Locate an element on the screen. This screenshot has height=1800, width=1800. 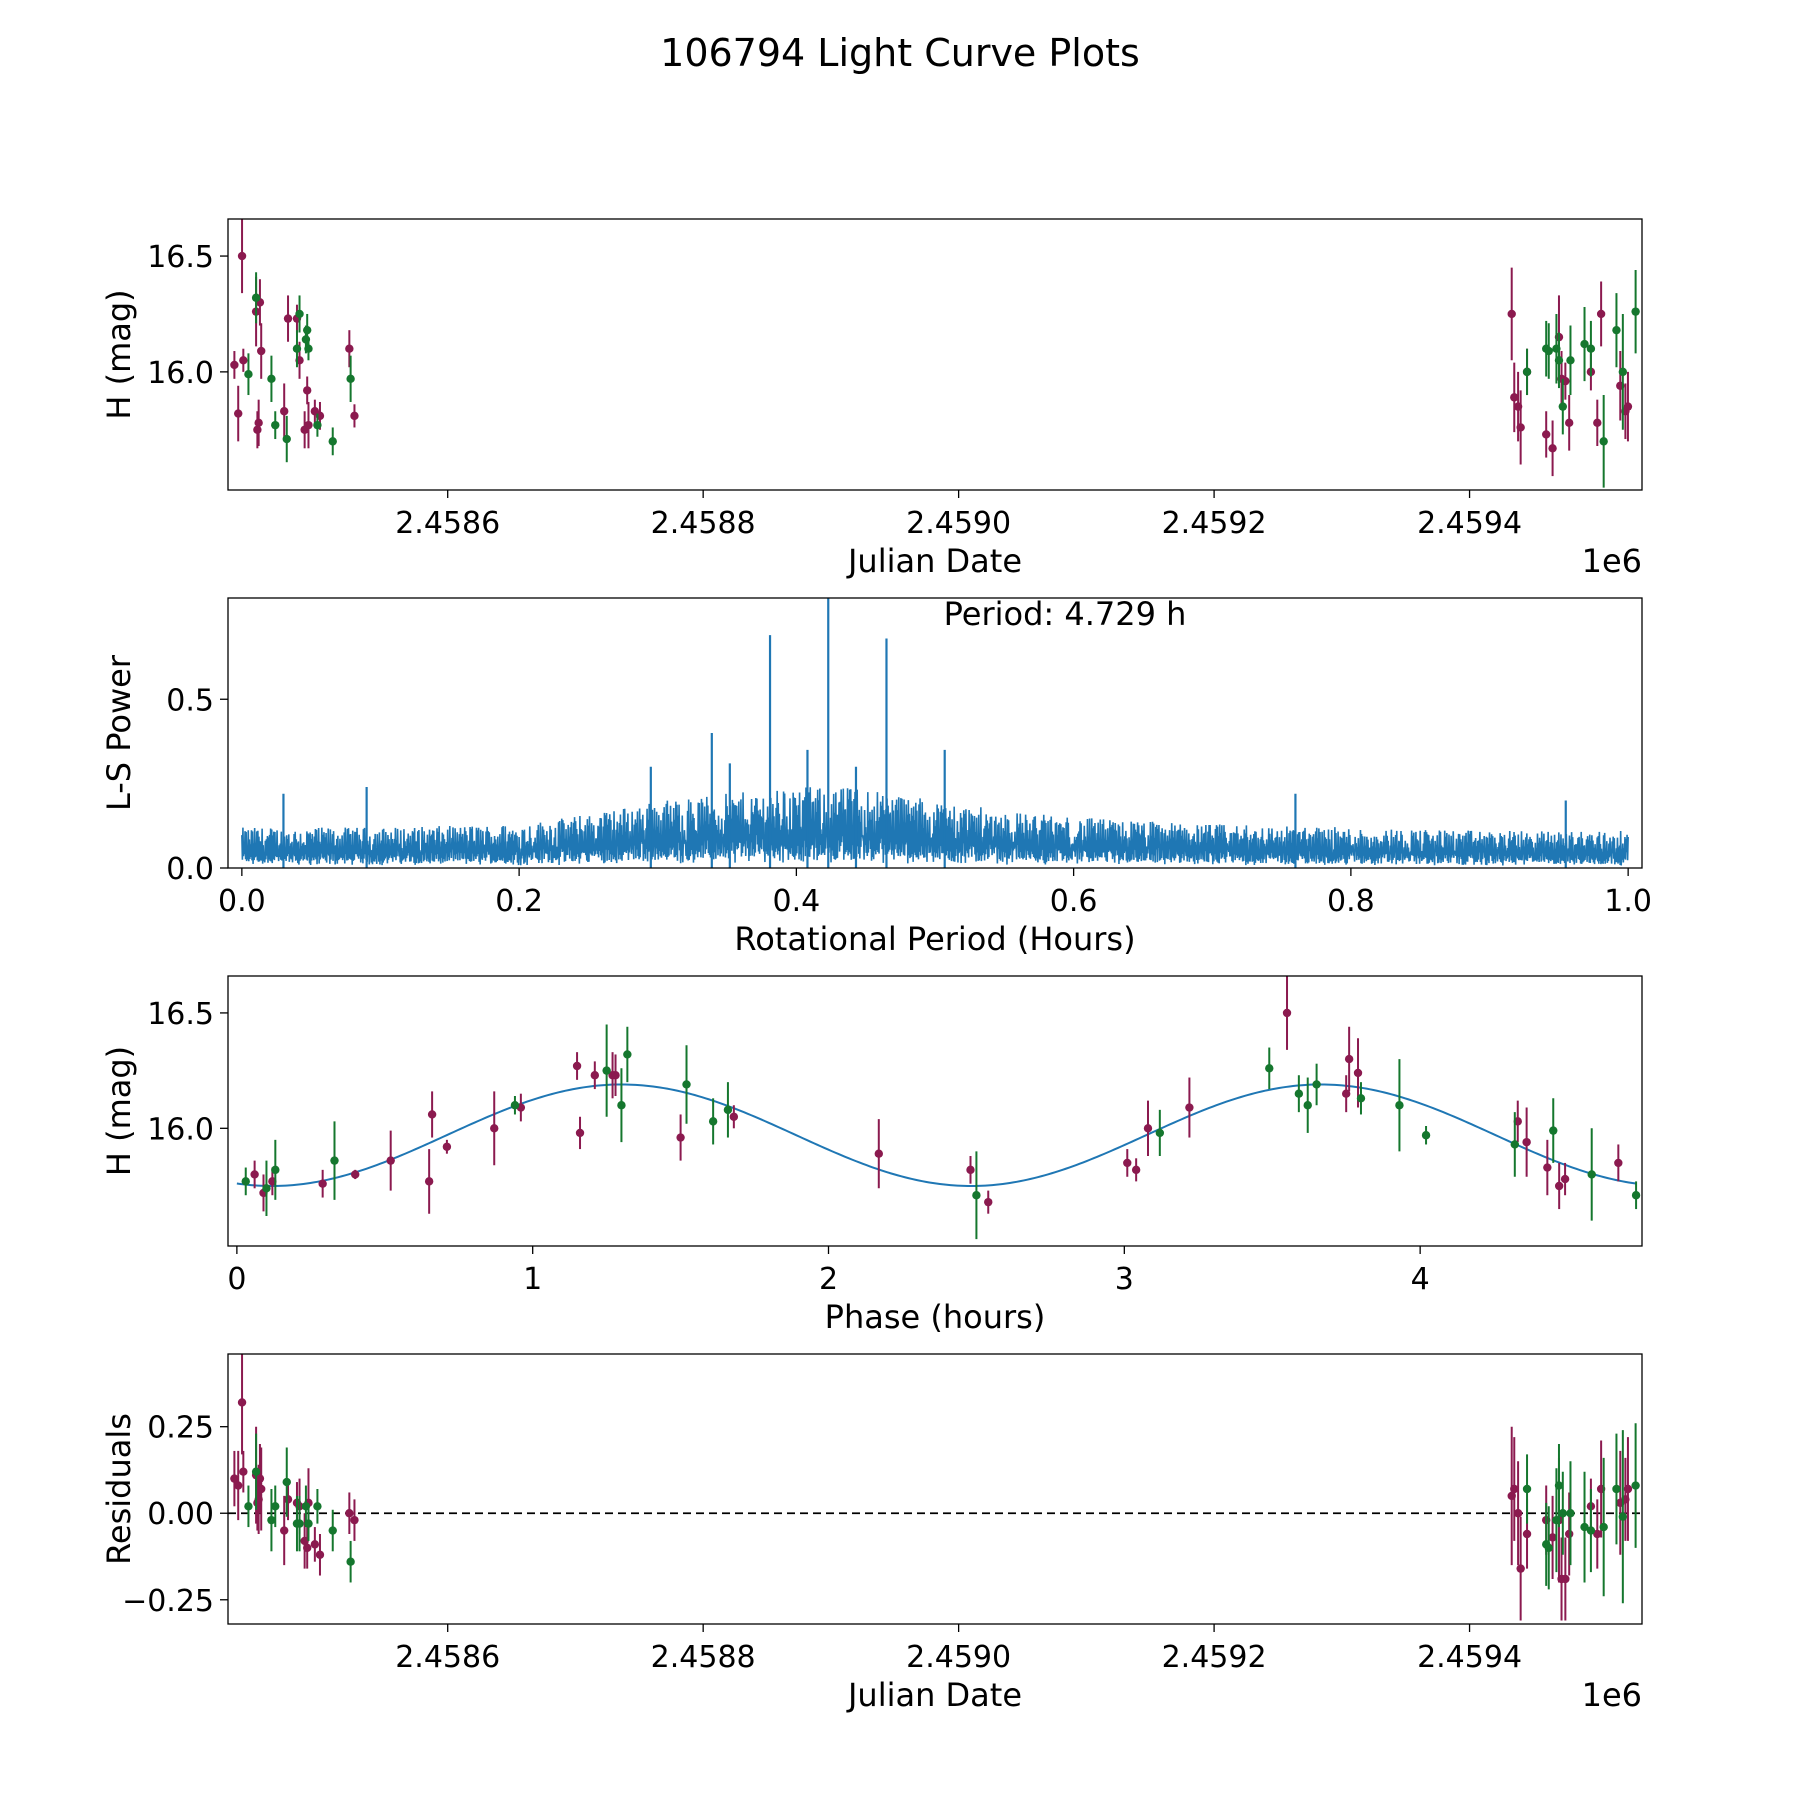
x-axis-label: Rotational Period (Hours) is located at coordinates (934, 939).